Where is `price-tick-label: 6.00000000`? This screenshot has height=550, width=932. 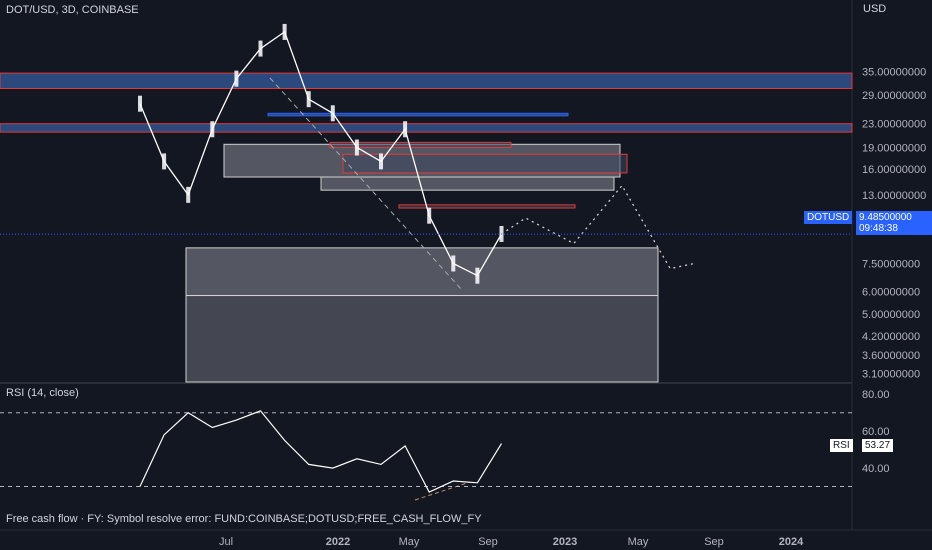 price-tick-label: 6.00000000 is located at coordinates (891, 292).